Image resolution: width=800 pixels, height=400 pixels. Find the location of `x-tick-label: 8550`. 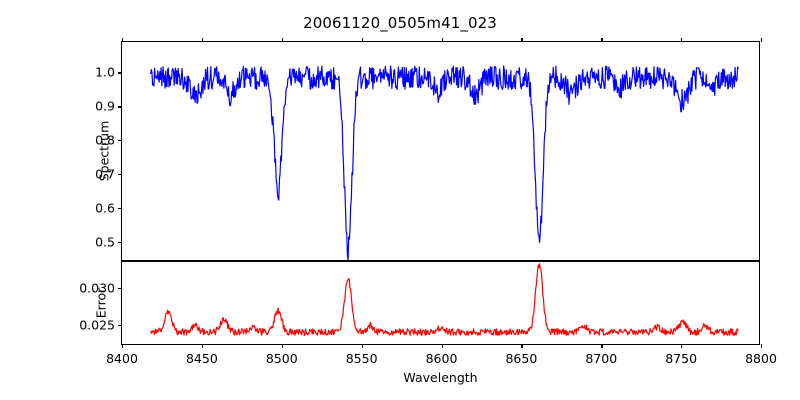

x-tick-label: 8550 is located at coordinates (361, 358).